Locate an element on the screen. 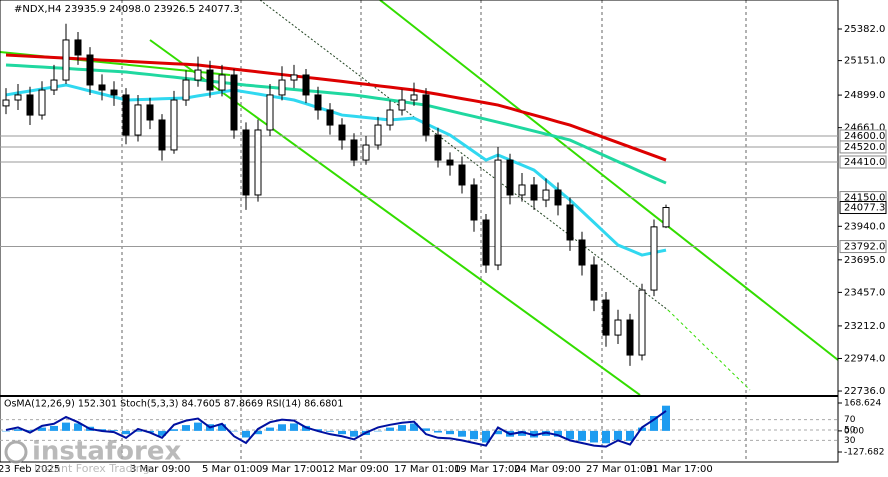 The height and width of the screenshot is (477, 888). level-label: 24520.0 is located at coordinates (864, 147).